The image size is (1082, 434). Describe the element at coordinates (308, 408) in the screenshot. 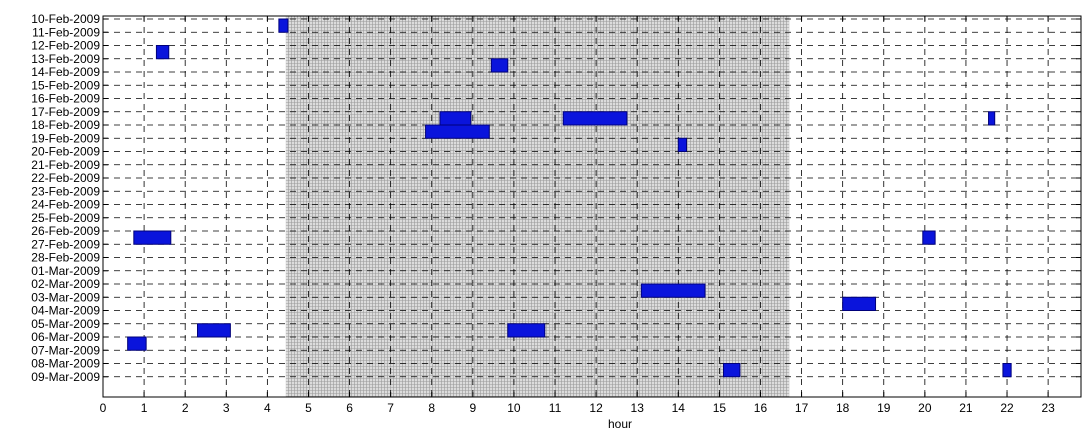

I see `x-tick-label: 5` at that location.